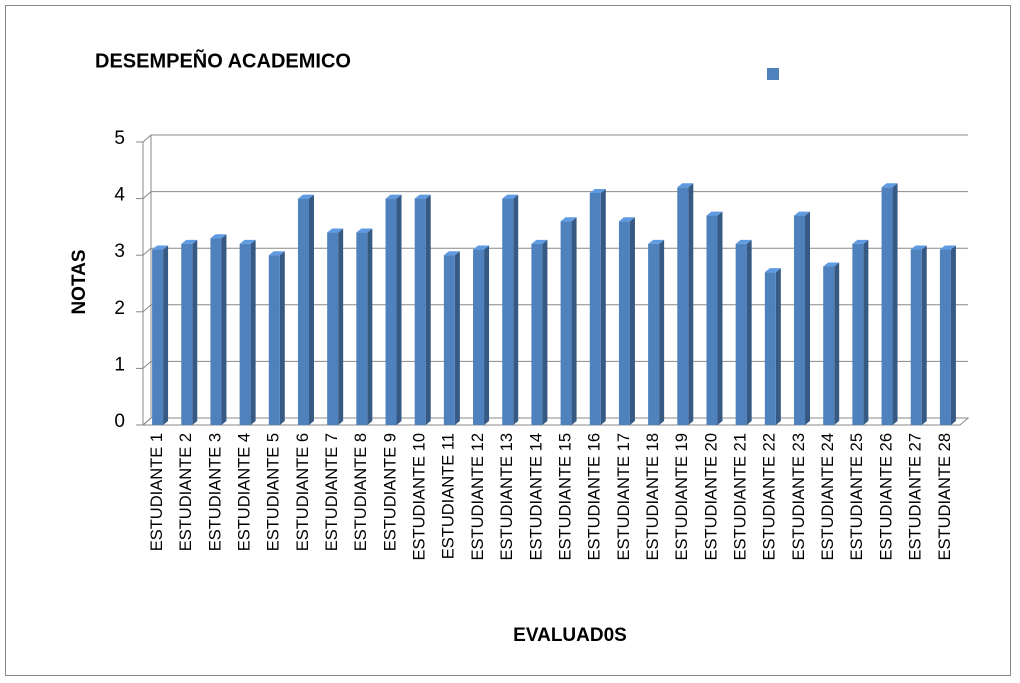 The image size is (1020, 683). I want to click on x-tick-label: ESTUDIANTE 25, so click(857, 496).